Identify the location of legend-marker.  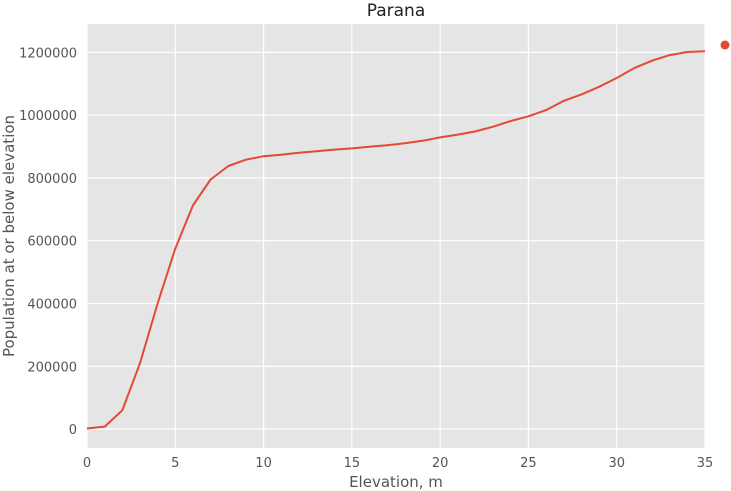
(725, 45).